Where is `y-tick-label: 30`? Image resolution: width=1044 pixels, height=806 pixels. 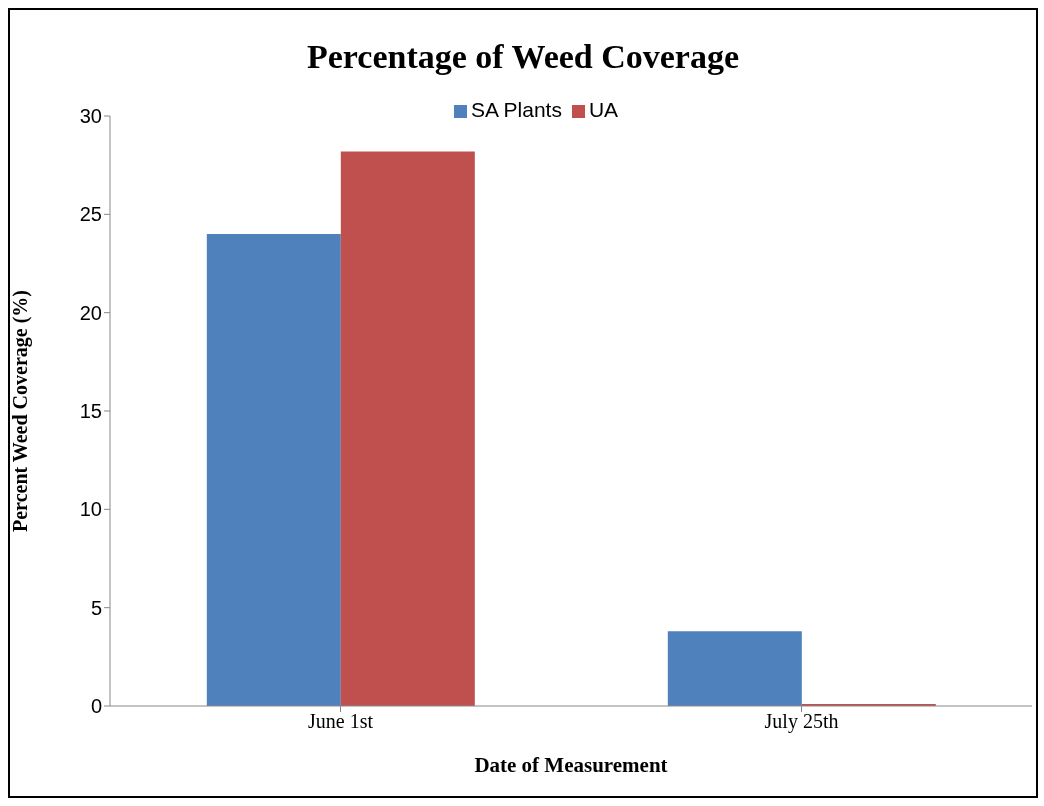
y-tick-label: 30 is located at coordinates (90, 116).